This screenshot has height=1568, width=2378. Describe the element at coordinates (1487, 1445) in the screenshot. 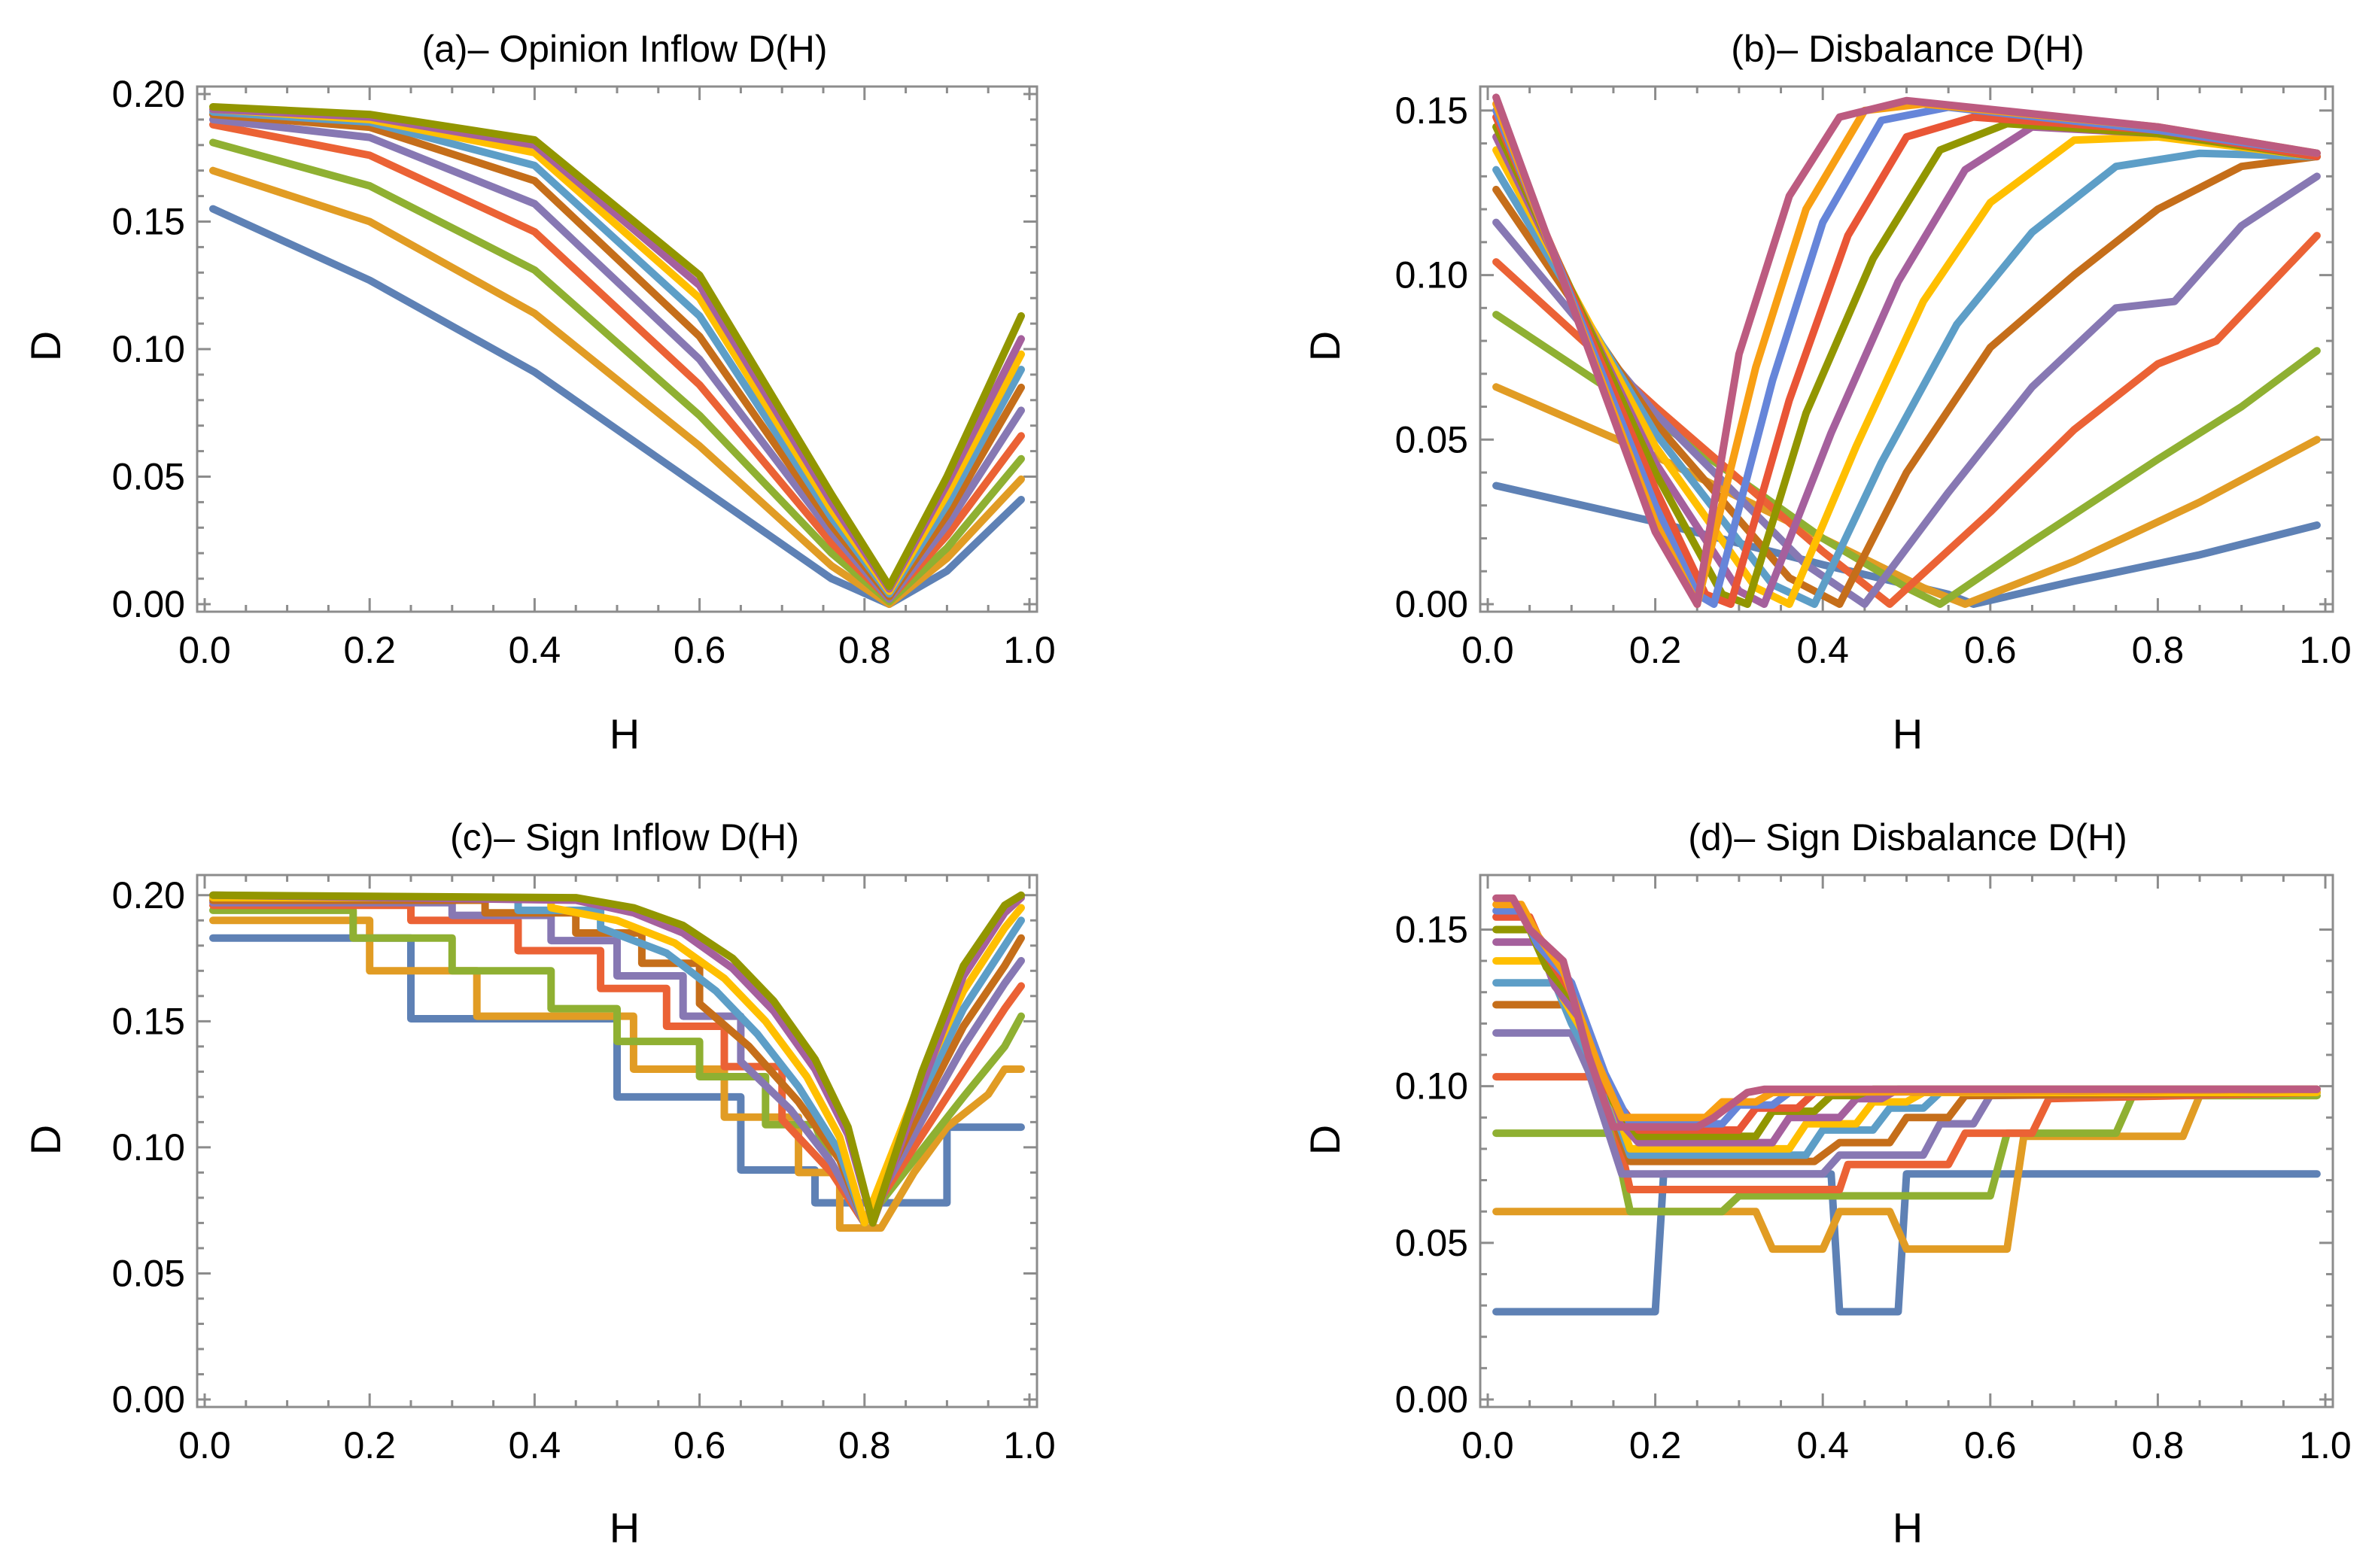

I see `panel-d-xtick-label: 0.0` at that location.